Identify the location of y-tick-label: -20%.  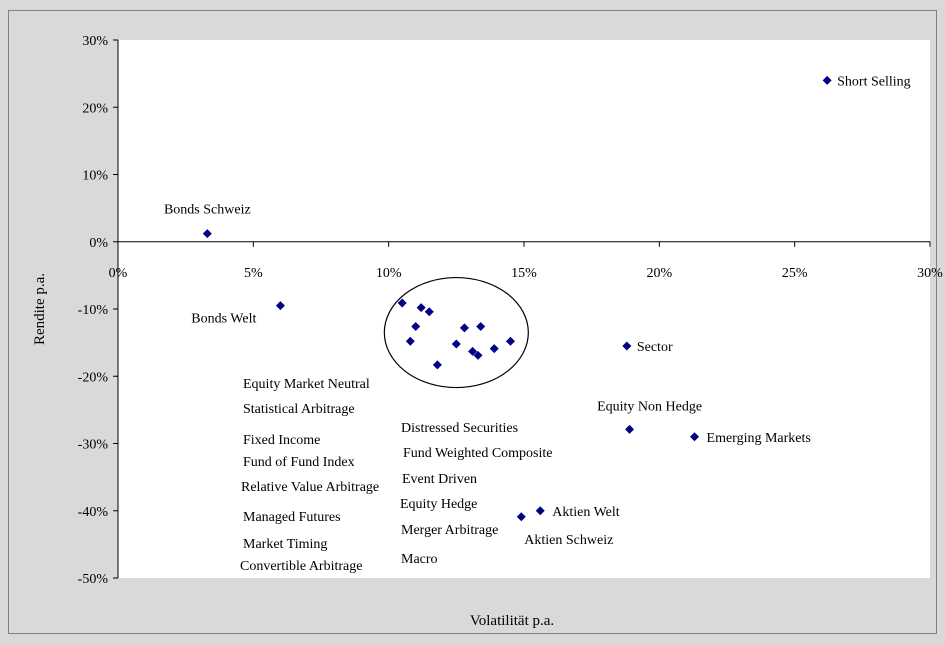
(93, 377).